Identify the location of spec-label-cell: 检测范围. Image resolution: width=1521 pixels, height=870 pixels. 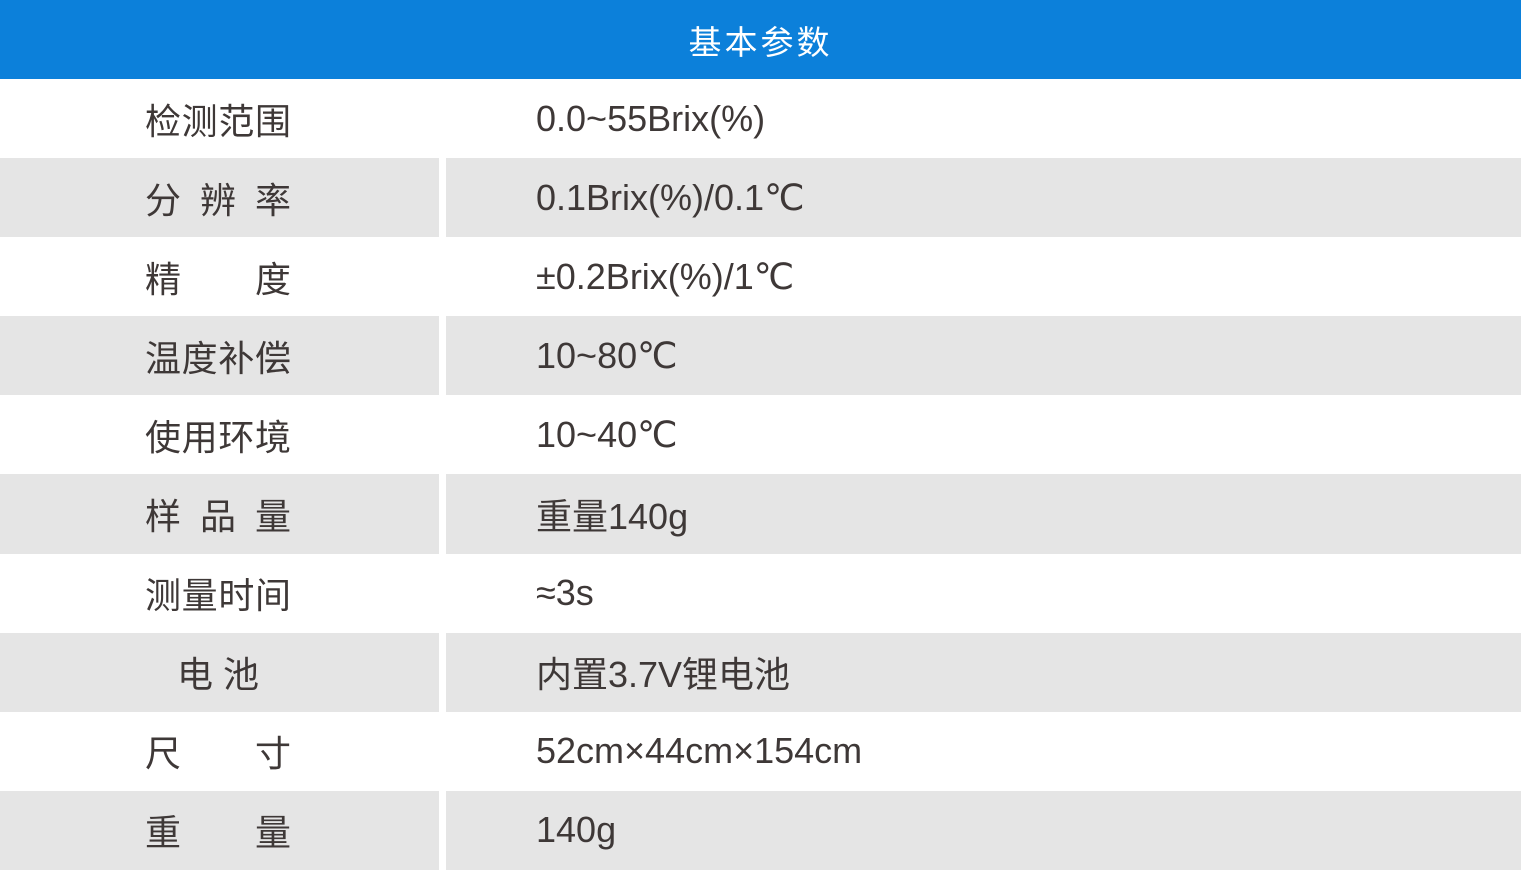
(219, 118).